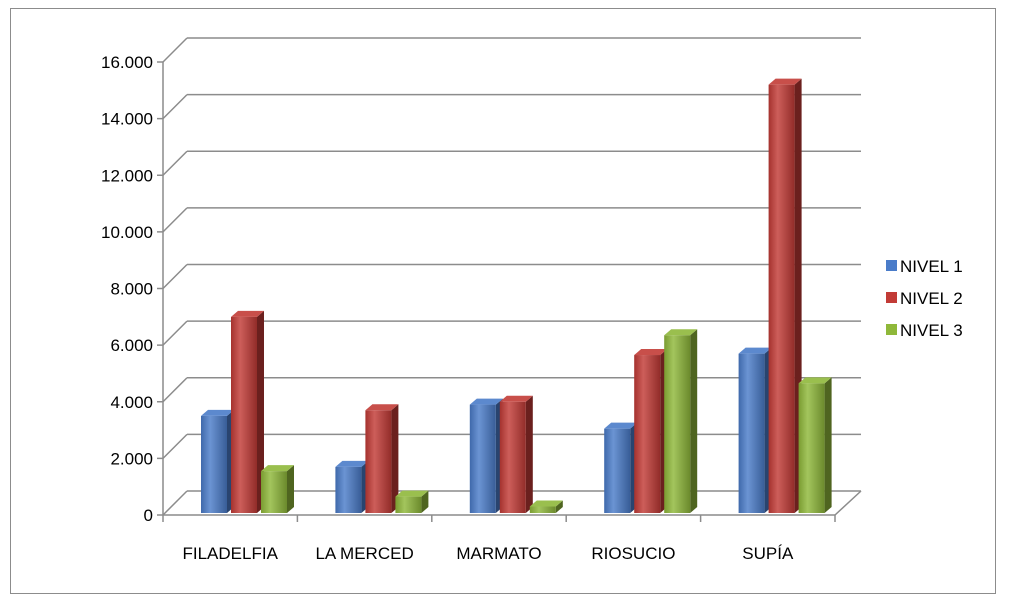 This screenshot has width=1012, height=602. What do you see at coordinates (633, 553) in the screenshot?
I see `x-tick-label: RIOSUCIO` at bounding box center [633, 553].